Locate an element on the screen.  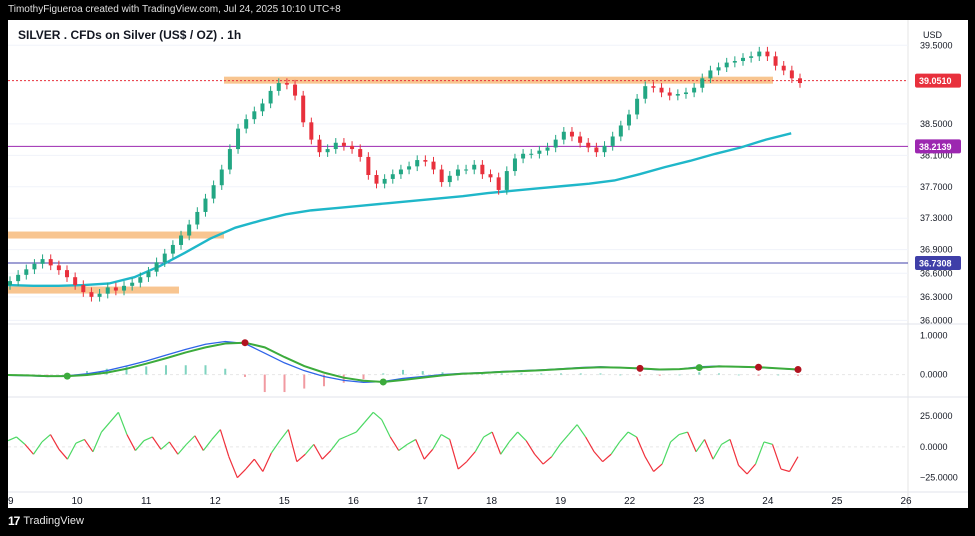
chart-title: SILVER . CFDs on Silver (US$ / OZ) . 1h is located at coordinates (129, 35).